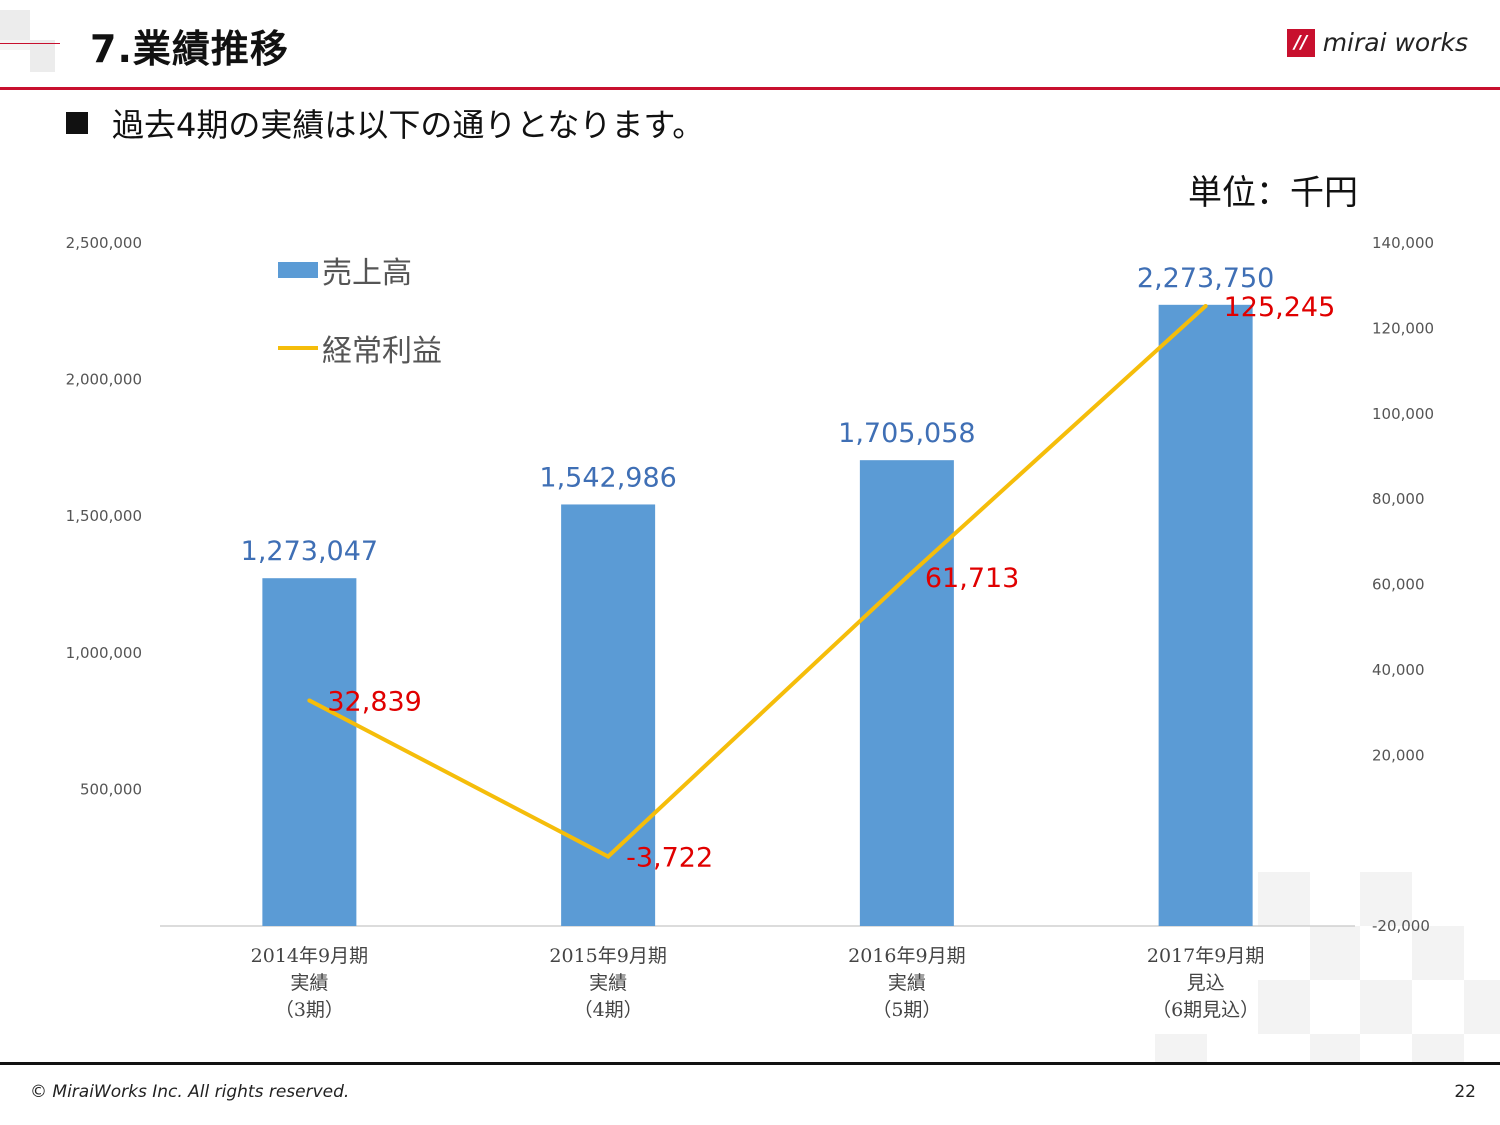 This screenshot has height=1125, width=1500. I want to click on line-data-label: -3,722, so click(669, 858).